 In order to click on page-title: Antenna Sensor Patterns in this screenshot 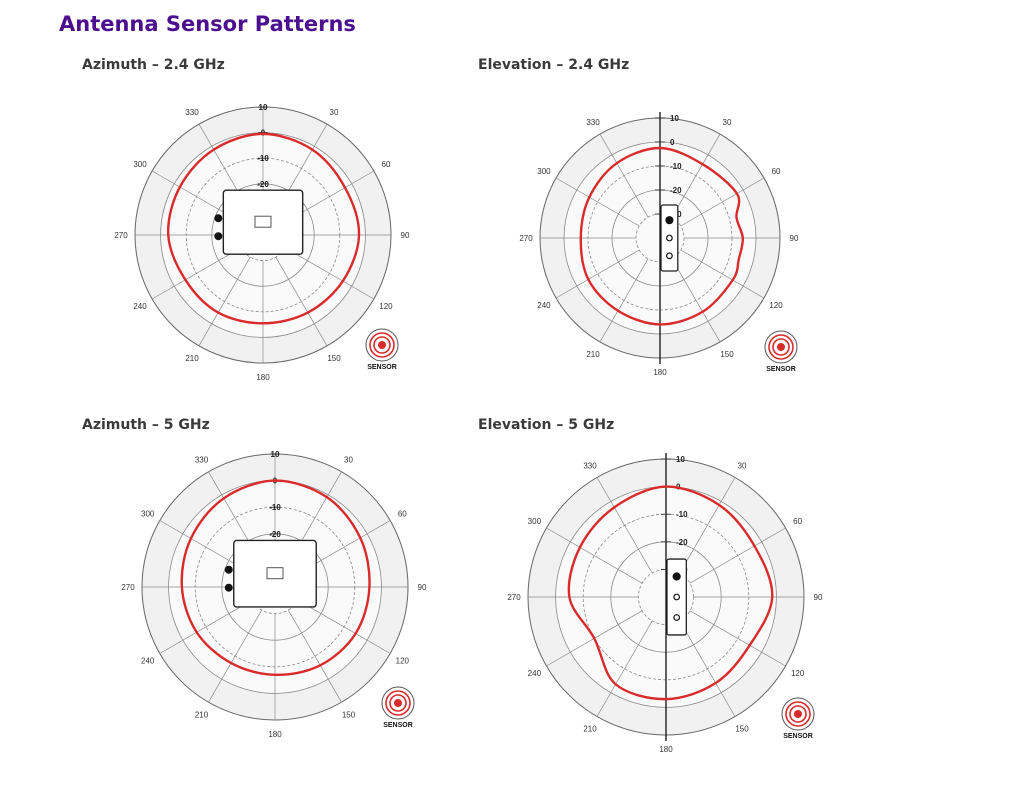, I will do `click(207, 24)`.